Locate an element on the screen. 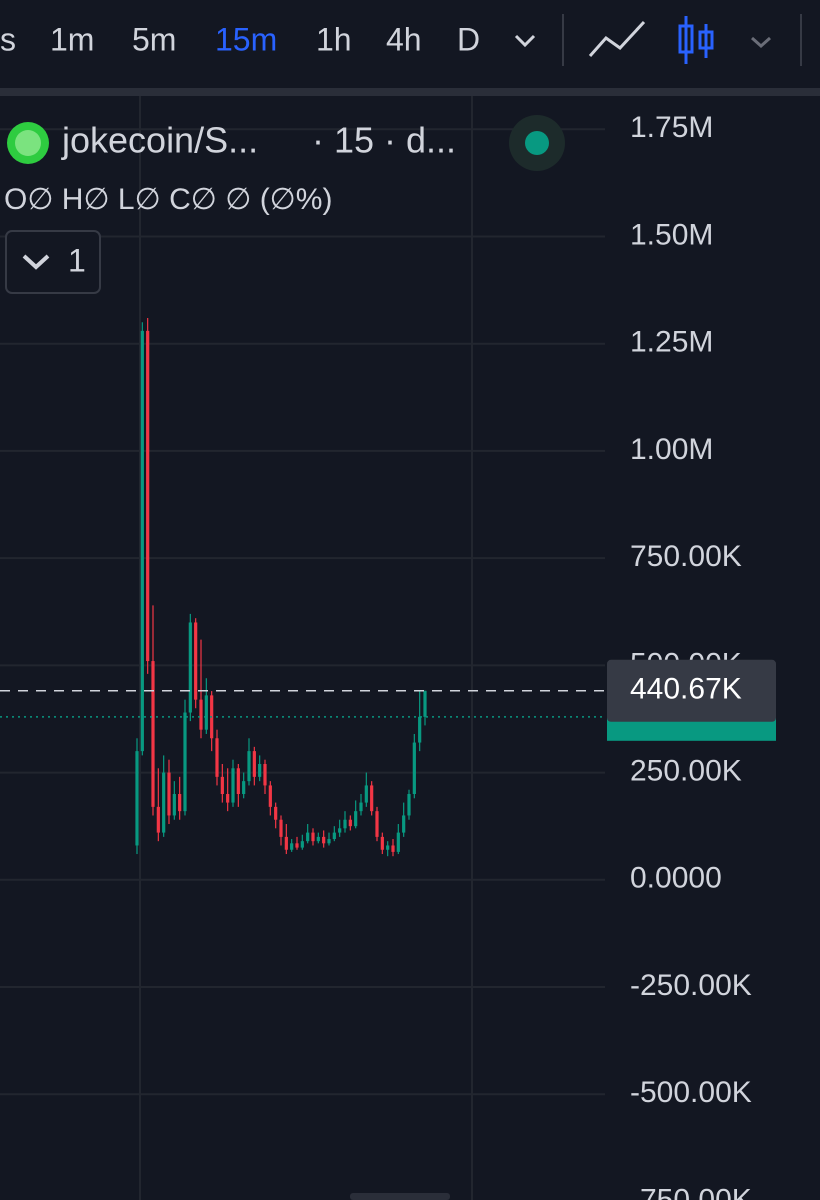 The image size is (820, 1200). more-intervals is located at coordinates (525, 41).